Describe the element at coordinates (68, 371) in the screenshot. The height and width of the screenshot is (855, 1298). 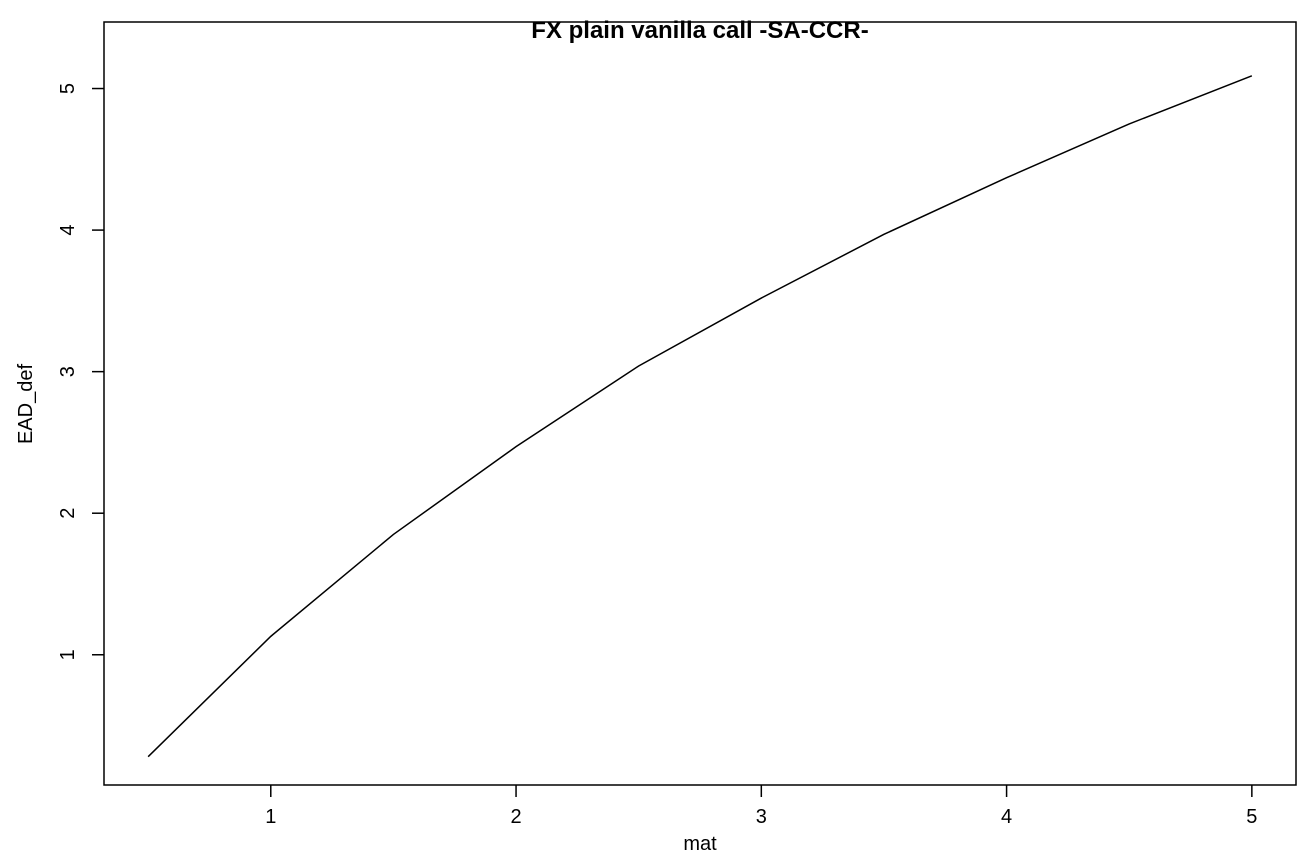
I see `y-tick-label: 3` at that location.